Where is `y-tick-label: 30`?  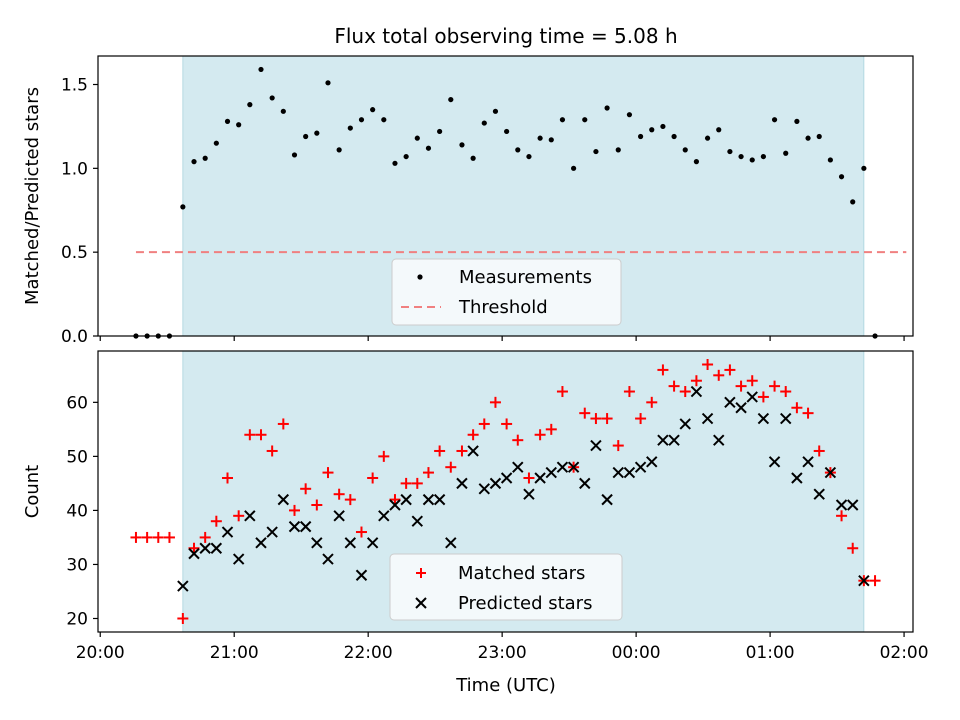
y-tick-label: 30 is located at coordinates (77, 565).